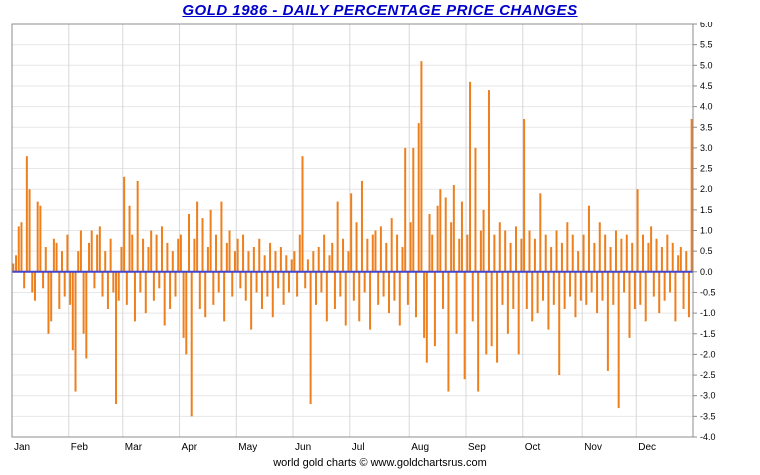 The width and height of the screenshot is (760, 475). What do you see at coordinates (708, 437) in the screenshot?
I see `y-tick-label: -4.0` at bounding box center [708, 437].